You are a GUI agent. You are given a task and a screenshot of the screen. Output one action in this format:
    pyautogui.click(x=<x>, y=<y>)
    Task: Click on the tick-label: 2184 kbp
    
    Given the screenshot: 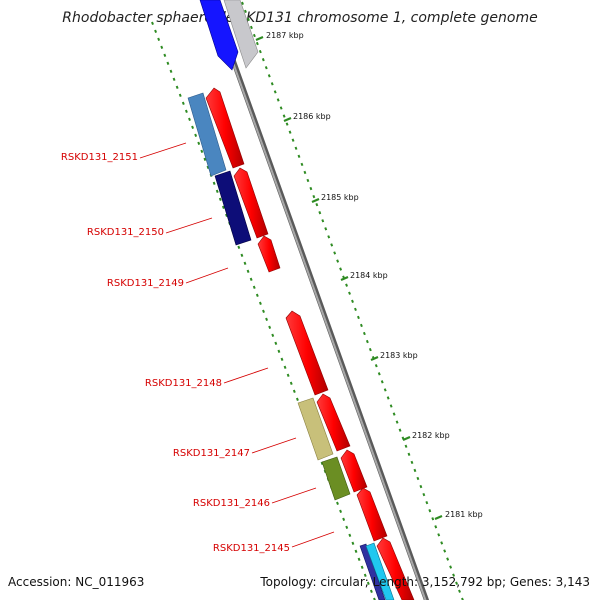 What is the action you would take?
    pyautogui.click(x=369, y=275)
    